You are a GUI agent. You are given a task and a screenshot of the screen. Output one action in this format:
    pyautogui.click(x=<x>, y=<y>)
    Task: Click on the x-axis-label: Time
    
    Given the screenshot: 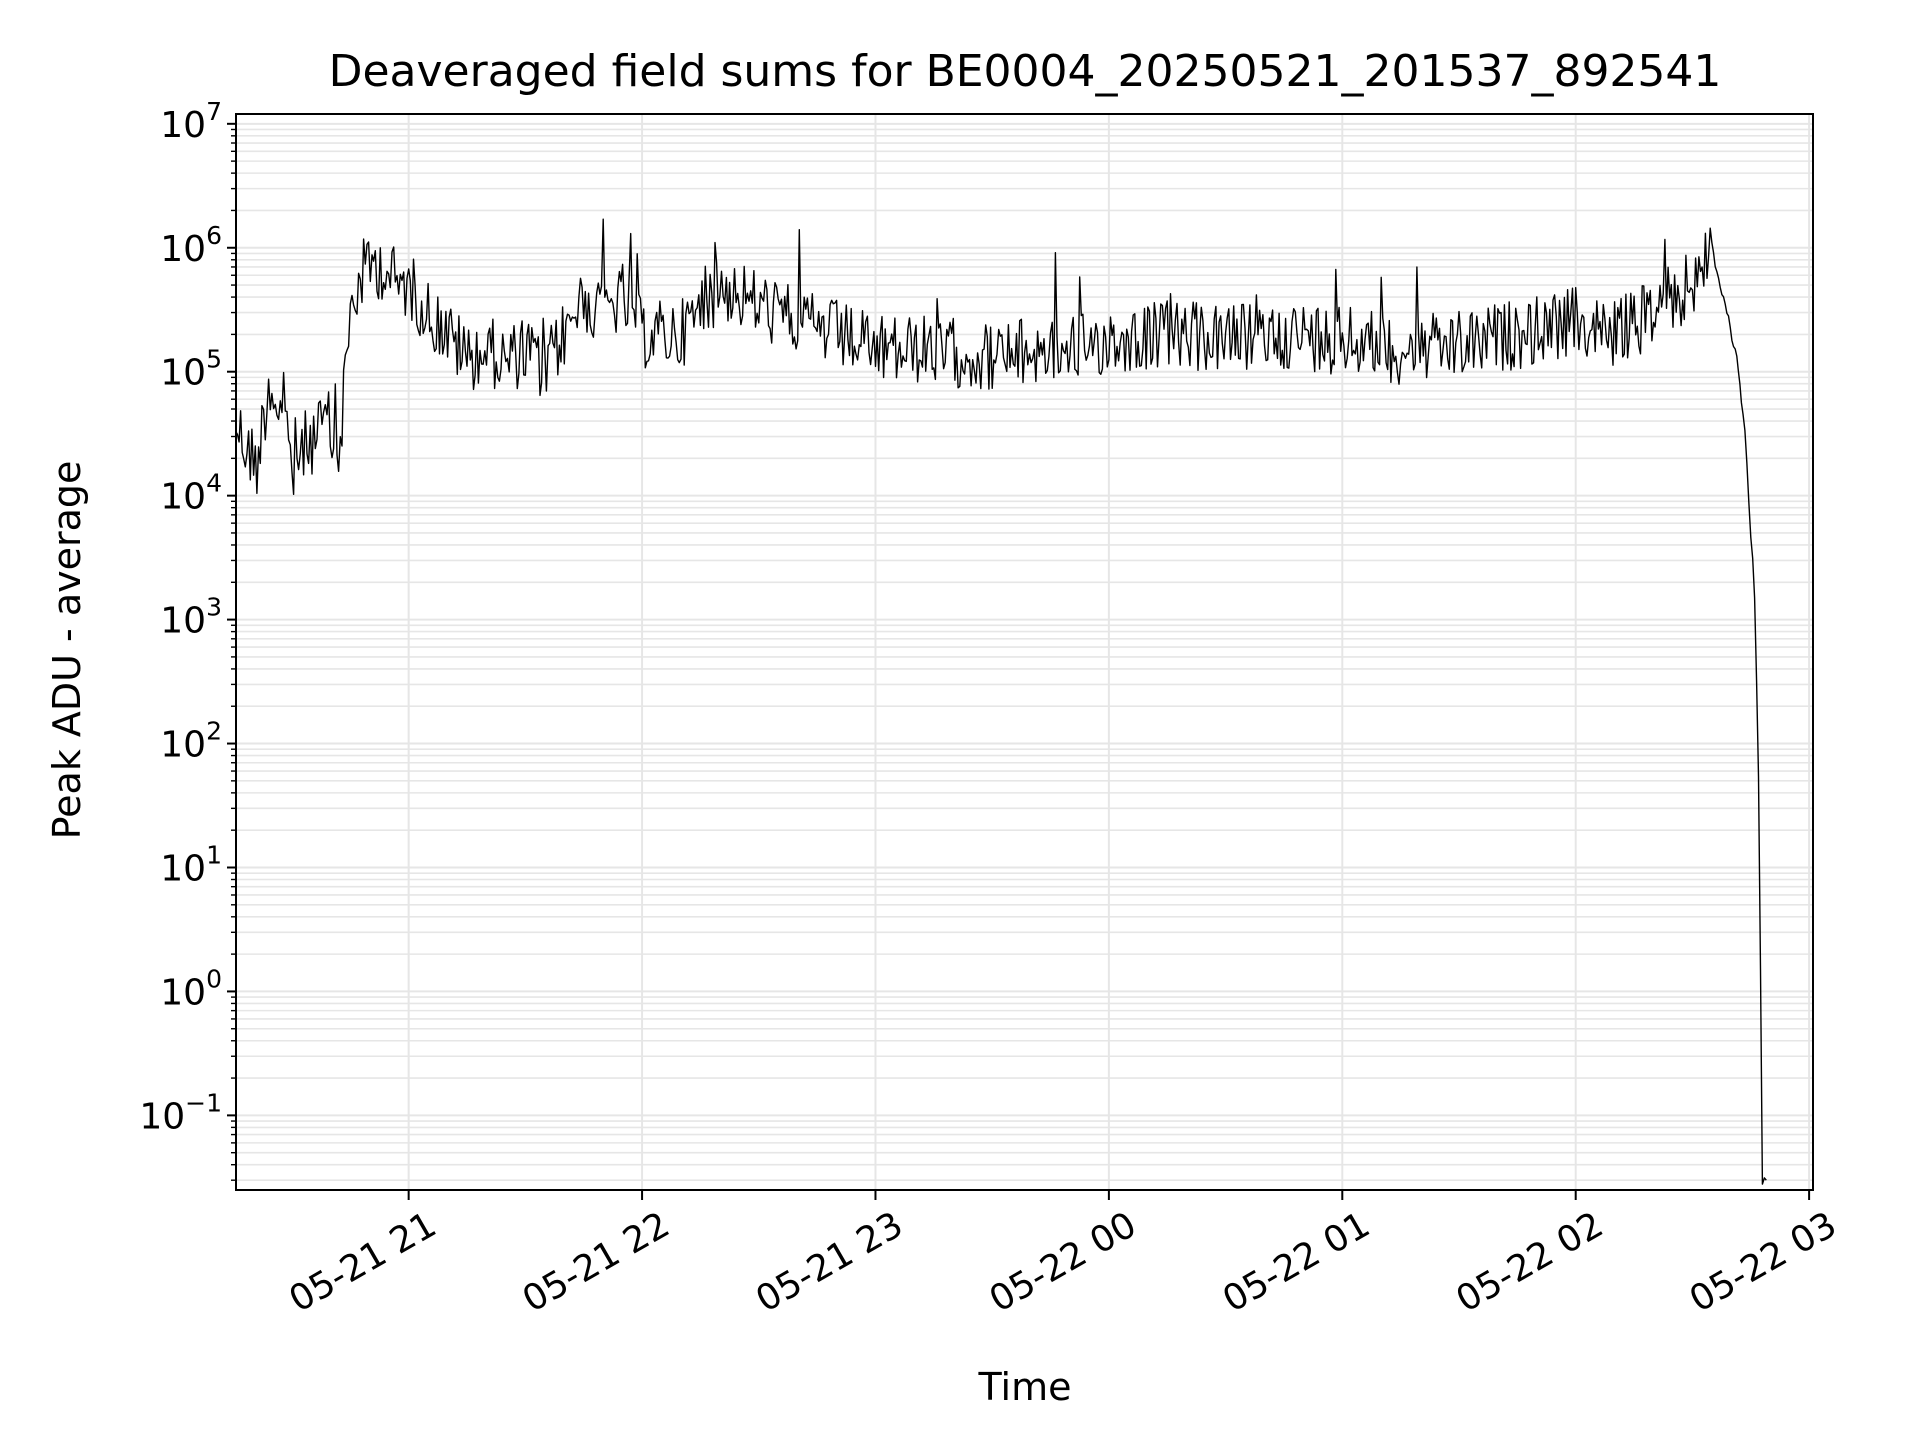 What is the action you would take?
    pyautogui.click(x=1025, y=1387)
    